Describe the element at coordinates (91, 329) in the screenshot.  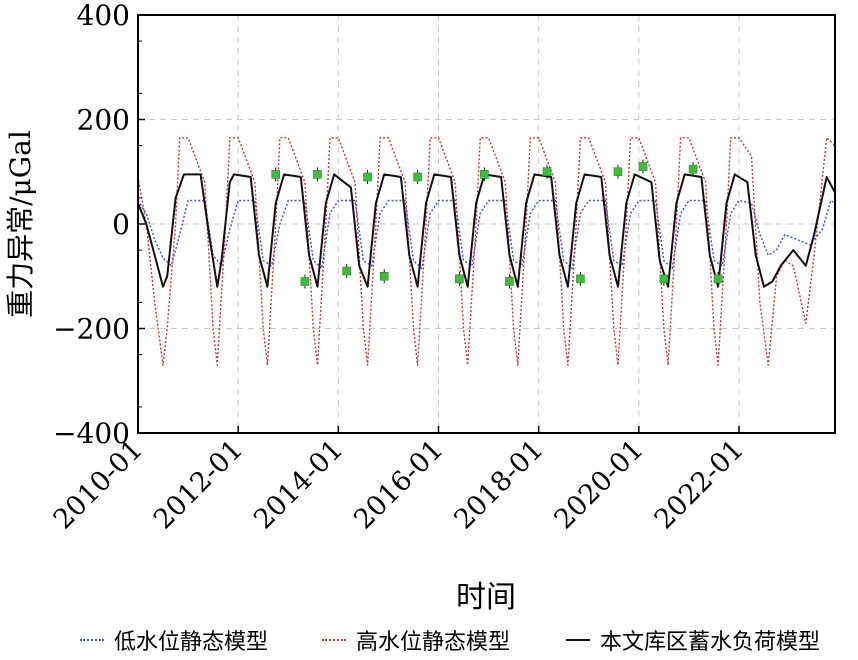
I see `ytick-label-3: −200` at that location.